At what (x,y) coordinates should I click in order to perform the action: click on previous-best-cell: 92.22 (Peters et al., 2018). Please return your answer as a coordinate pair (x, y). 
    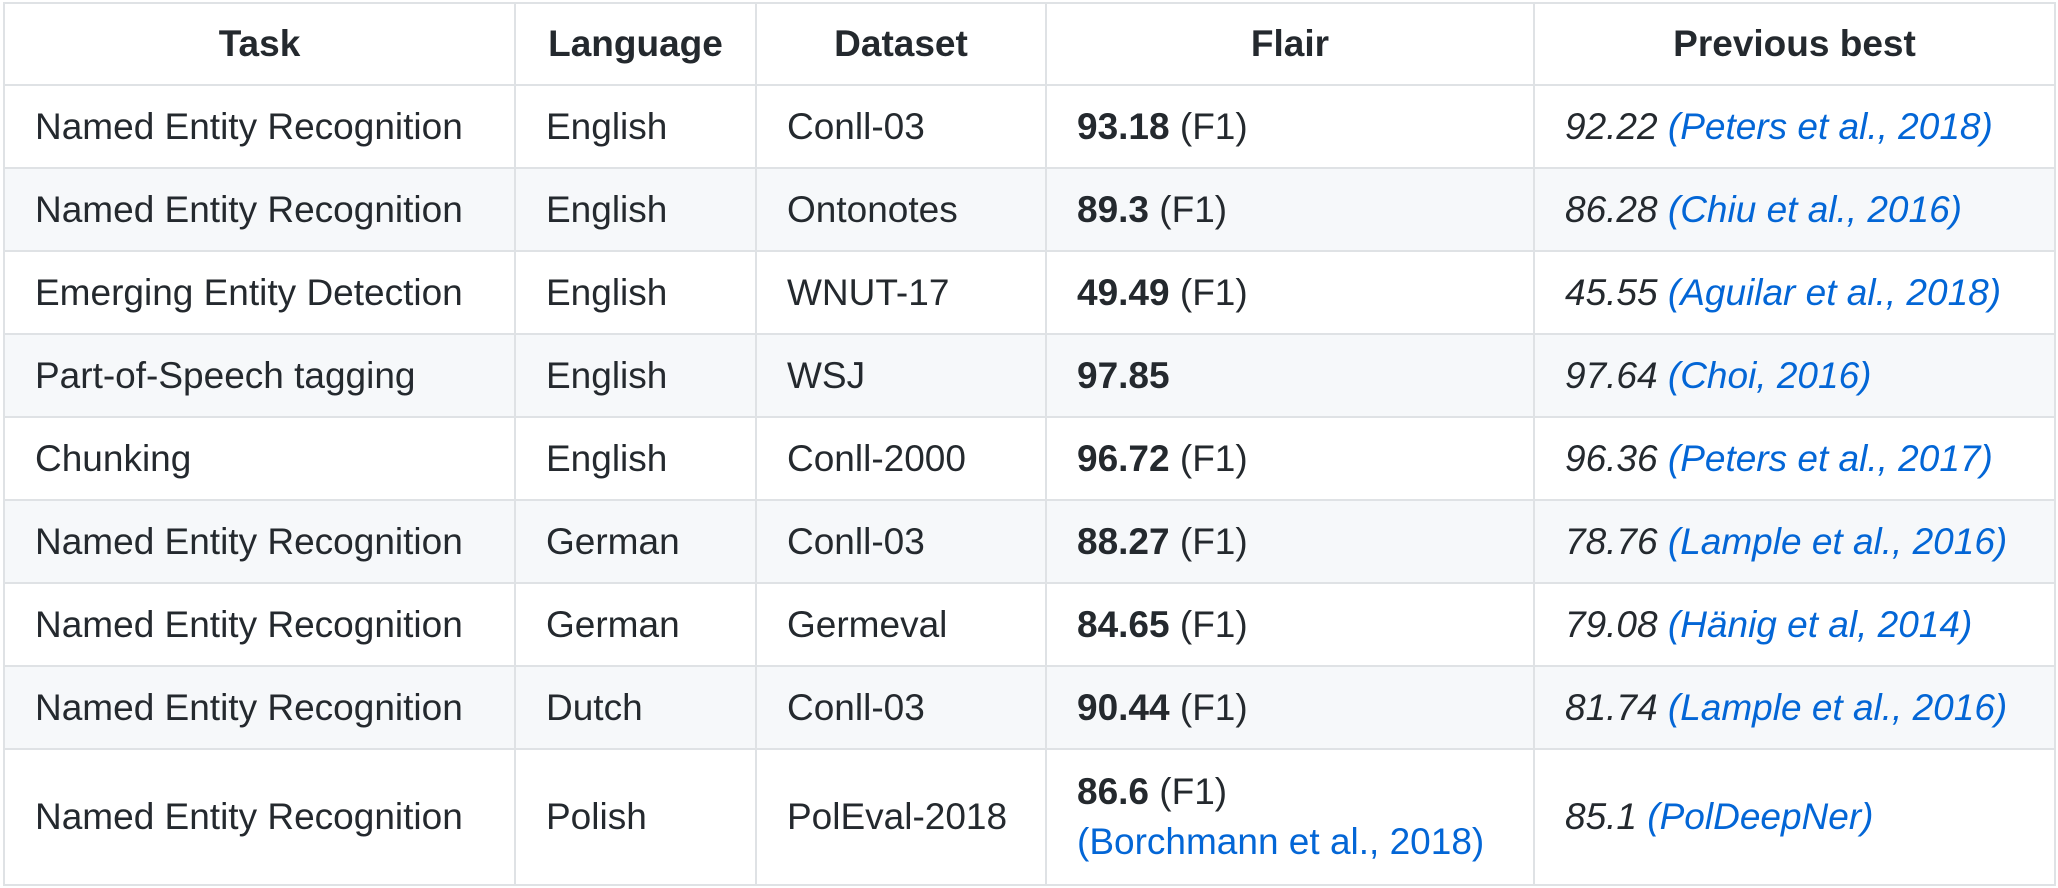
    Looking at the image, I should click on (1794, 126).